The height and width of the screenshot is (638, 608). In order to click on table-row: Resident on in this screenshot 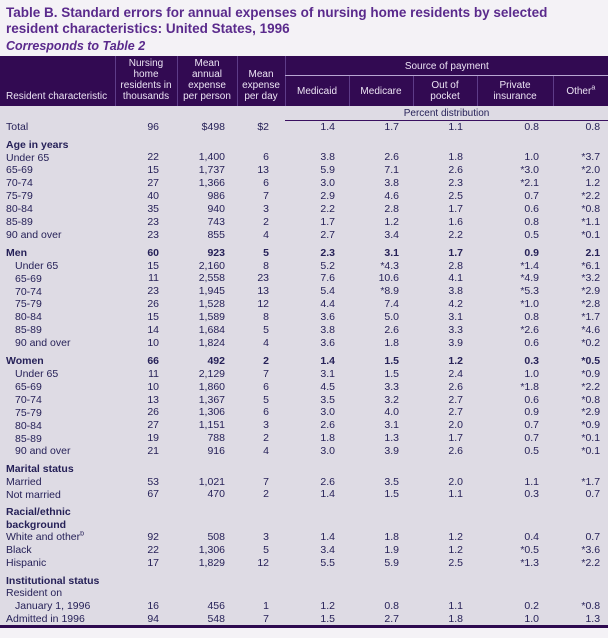, I will do `click(304, 593)`.